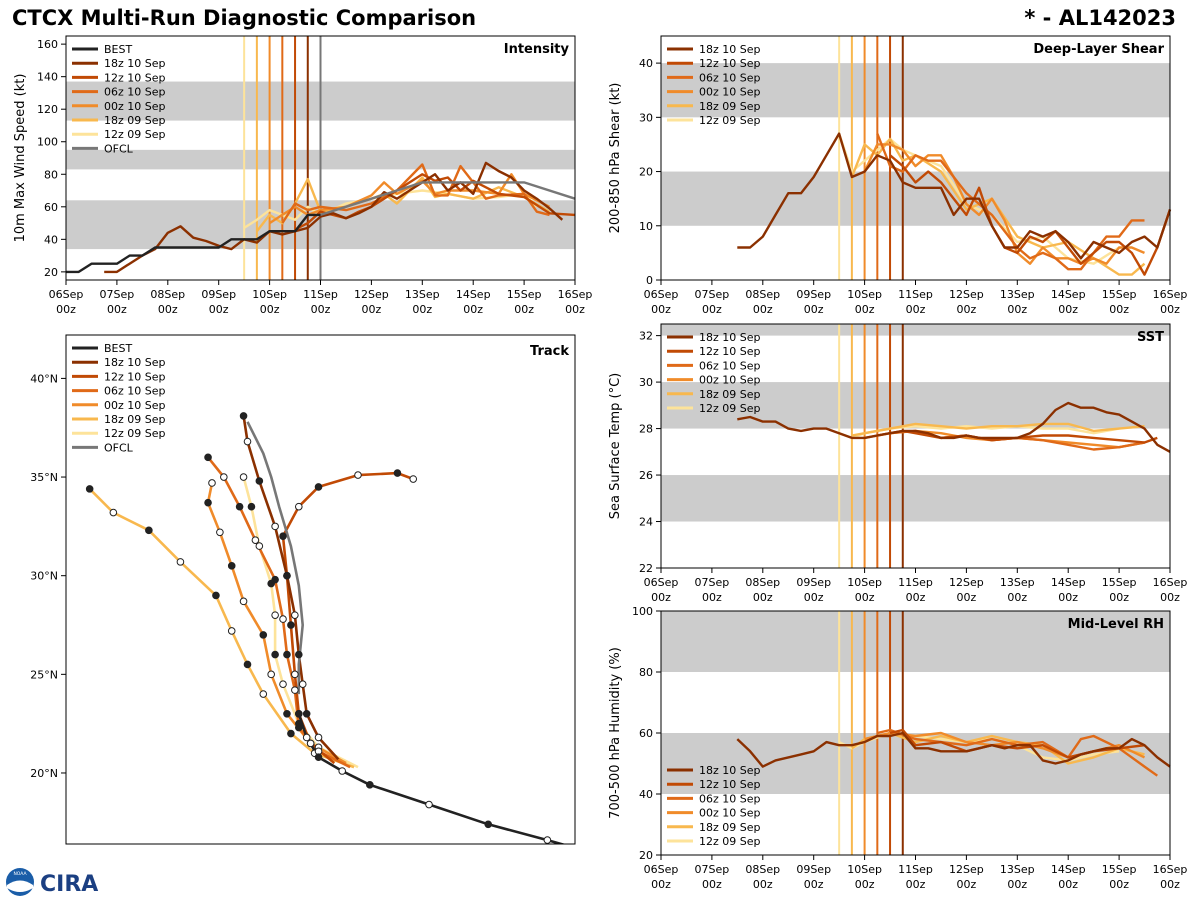  Describe the element at coordinates (966, 294) in the screenshot. I see `x-tick-label-date: 12Sep` at that location.